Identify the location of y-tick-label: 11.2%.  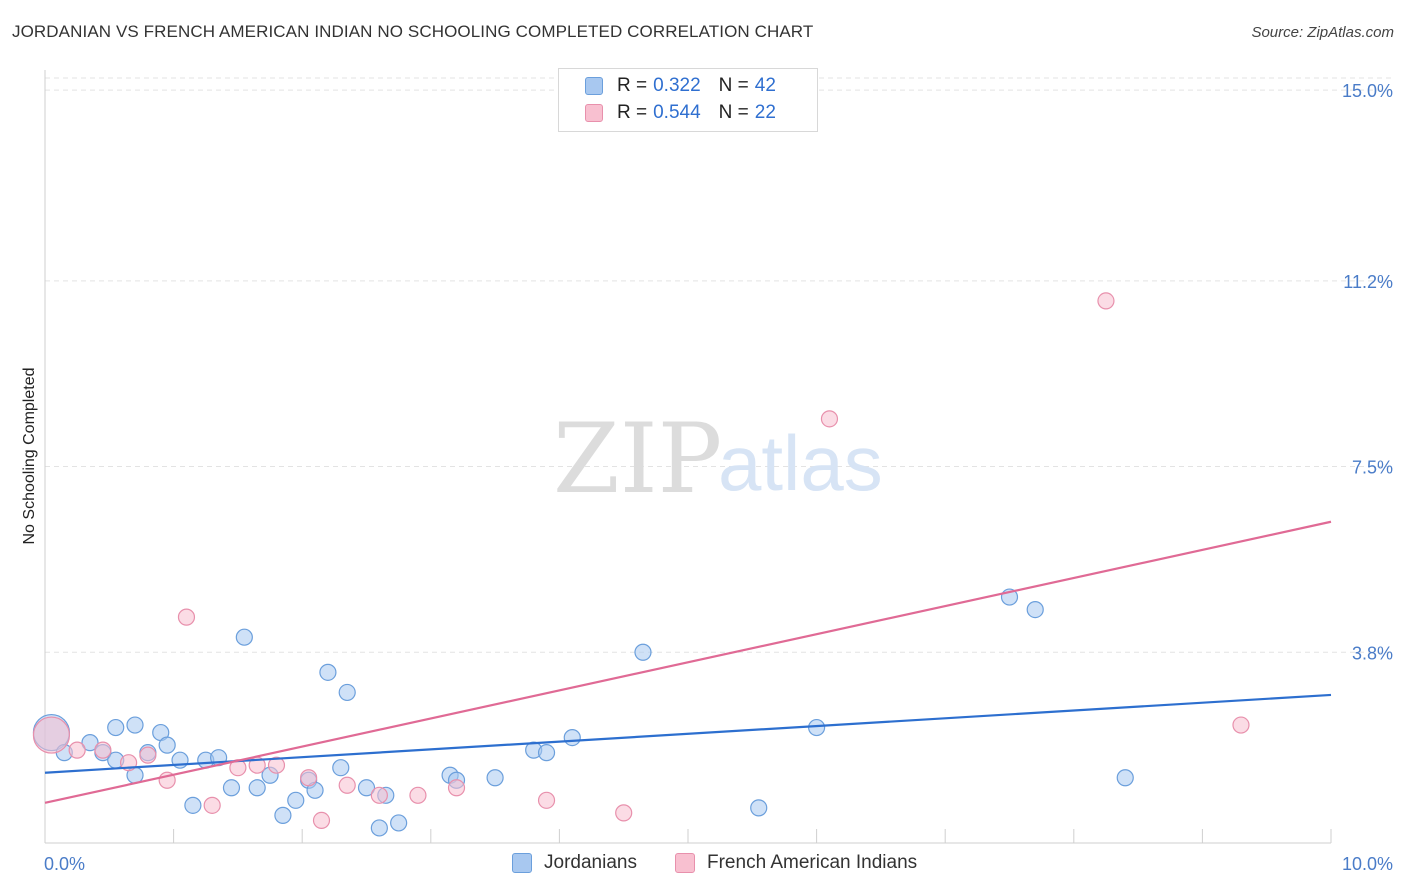
(1368, 282).